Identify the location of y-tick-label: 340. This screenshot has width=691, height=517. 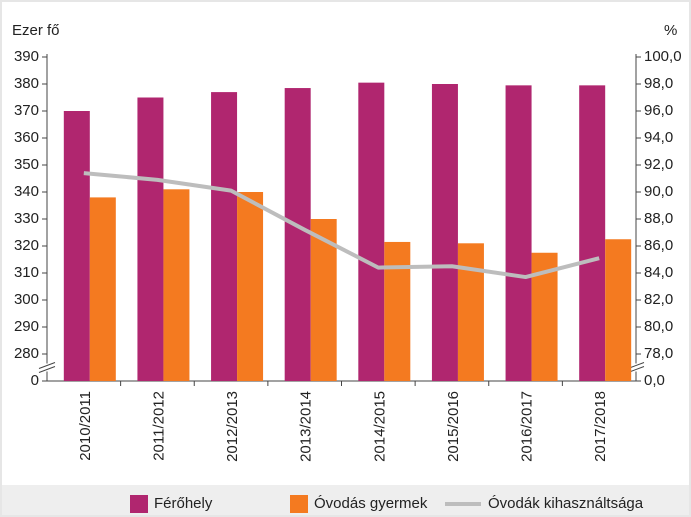
(26, 191).